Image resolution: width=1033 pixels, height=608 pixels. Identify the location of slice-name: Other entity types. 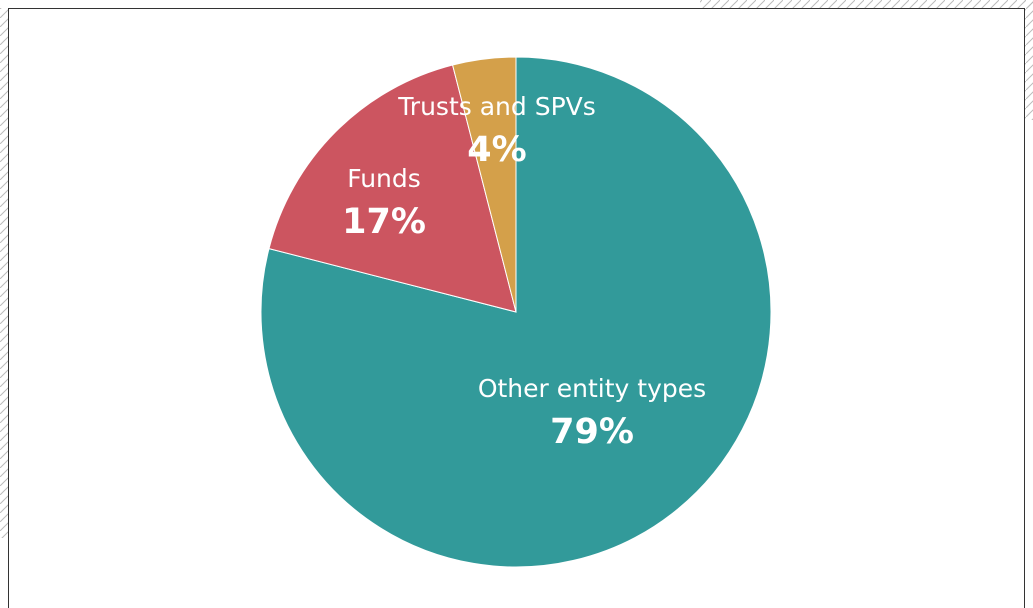
(592, 388).